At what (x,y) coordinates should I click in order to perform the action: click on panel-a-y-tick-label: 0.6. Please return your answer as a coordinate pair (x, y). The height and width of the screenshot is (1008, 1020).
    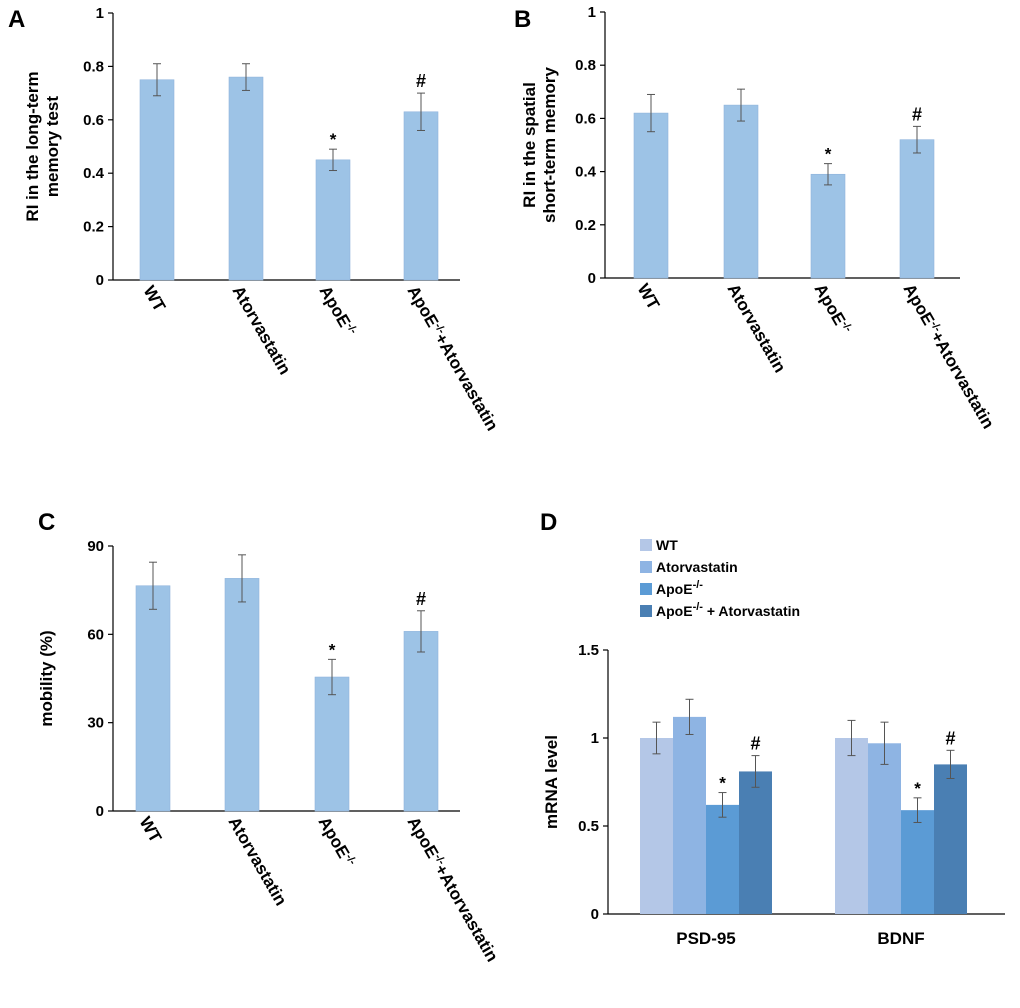
    Looking at the image, I should click on (93, 120).